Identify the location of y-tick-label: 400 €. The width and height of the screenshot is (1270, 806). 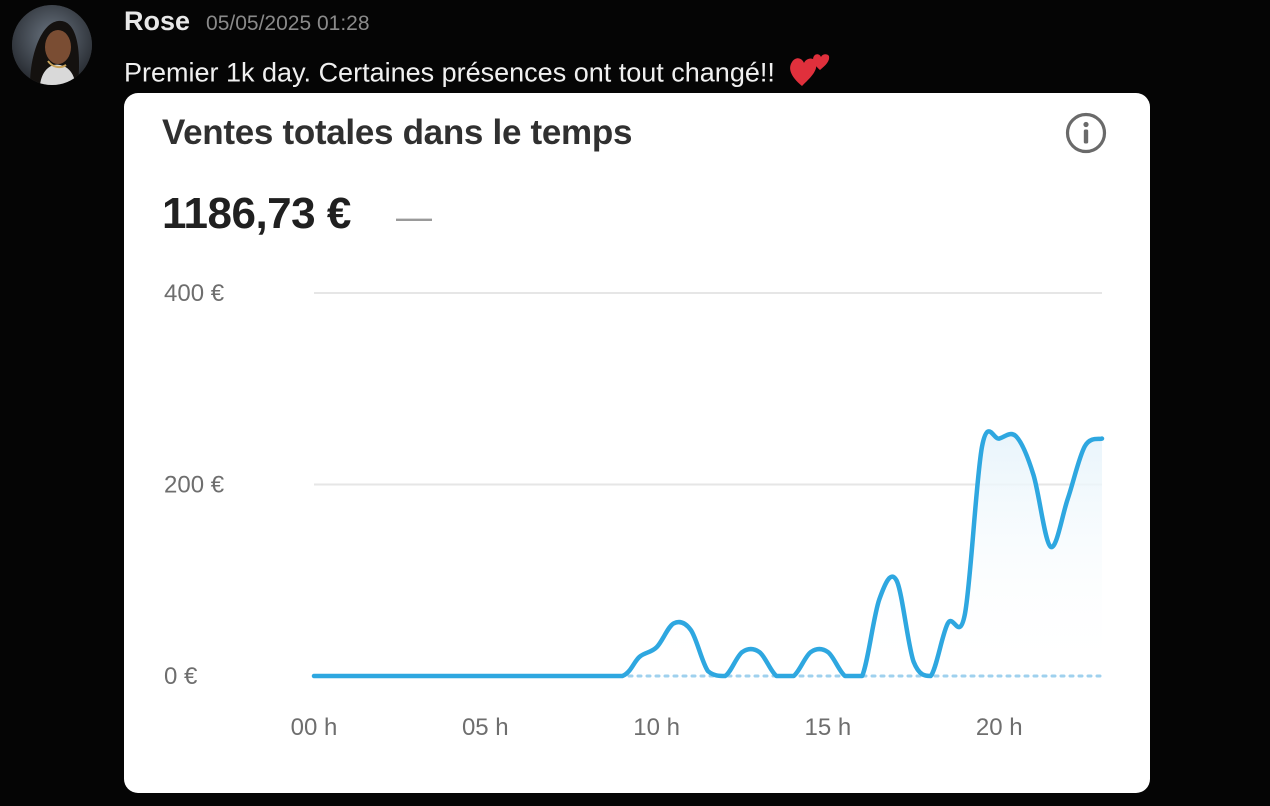
(194, 293).